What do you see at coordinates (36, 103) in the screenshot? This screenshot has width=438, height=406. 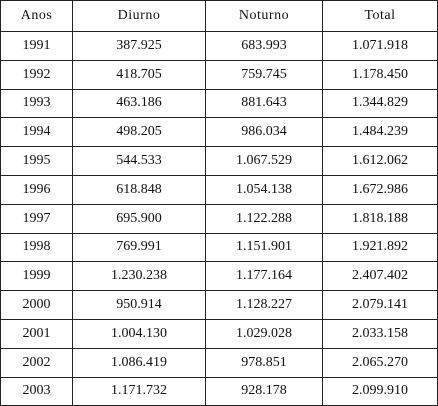 I see `table-cell: 1993` at bounding box center [36, 103].